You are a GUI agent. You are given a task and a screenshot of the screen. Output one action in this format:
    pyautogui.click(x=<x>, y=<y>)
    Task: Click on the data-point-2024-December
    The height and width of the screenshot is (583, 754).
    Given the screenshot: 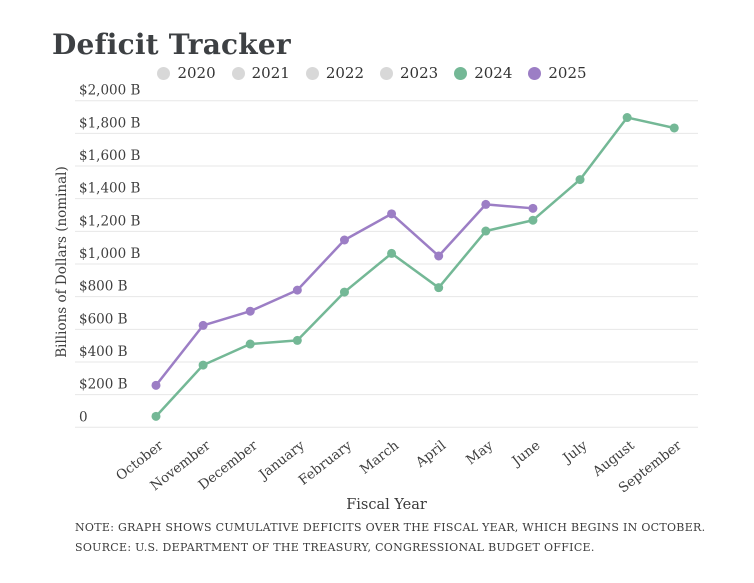 What is the action you would take?
    pyautogui.click(x=250, y=344)
    